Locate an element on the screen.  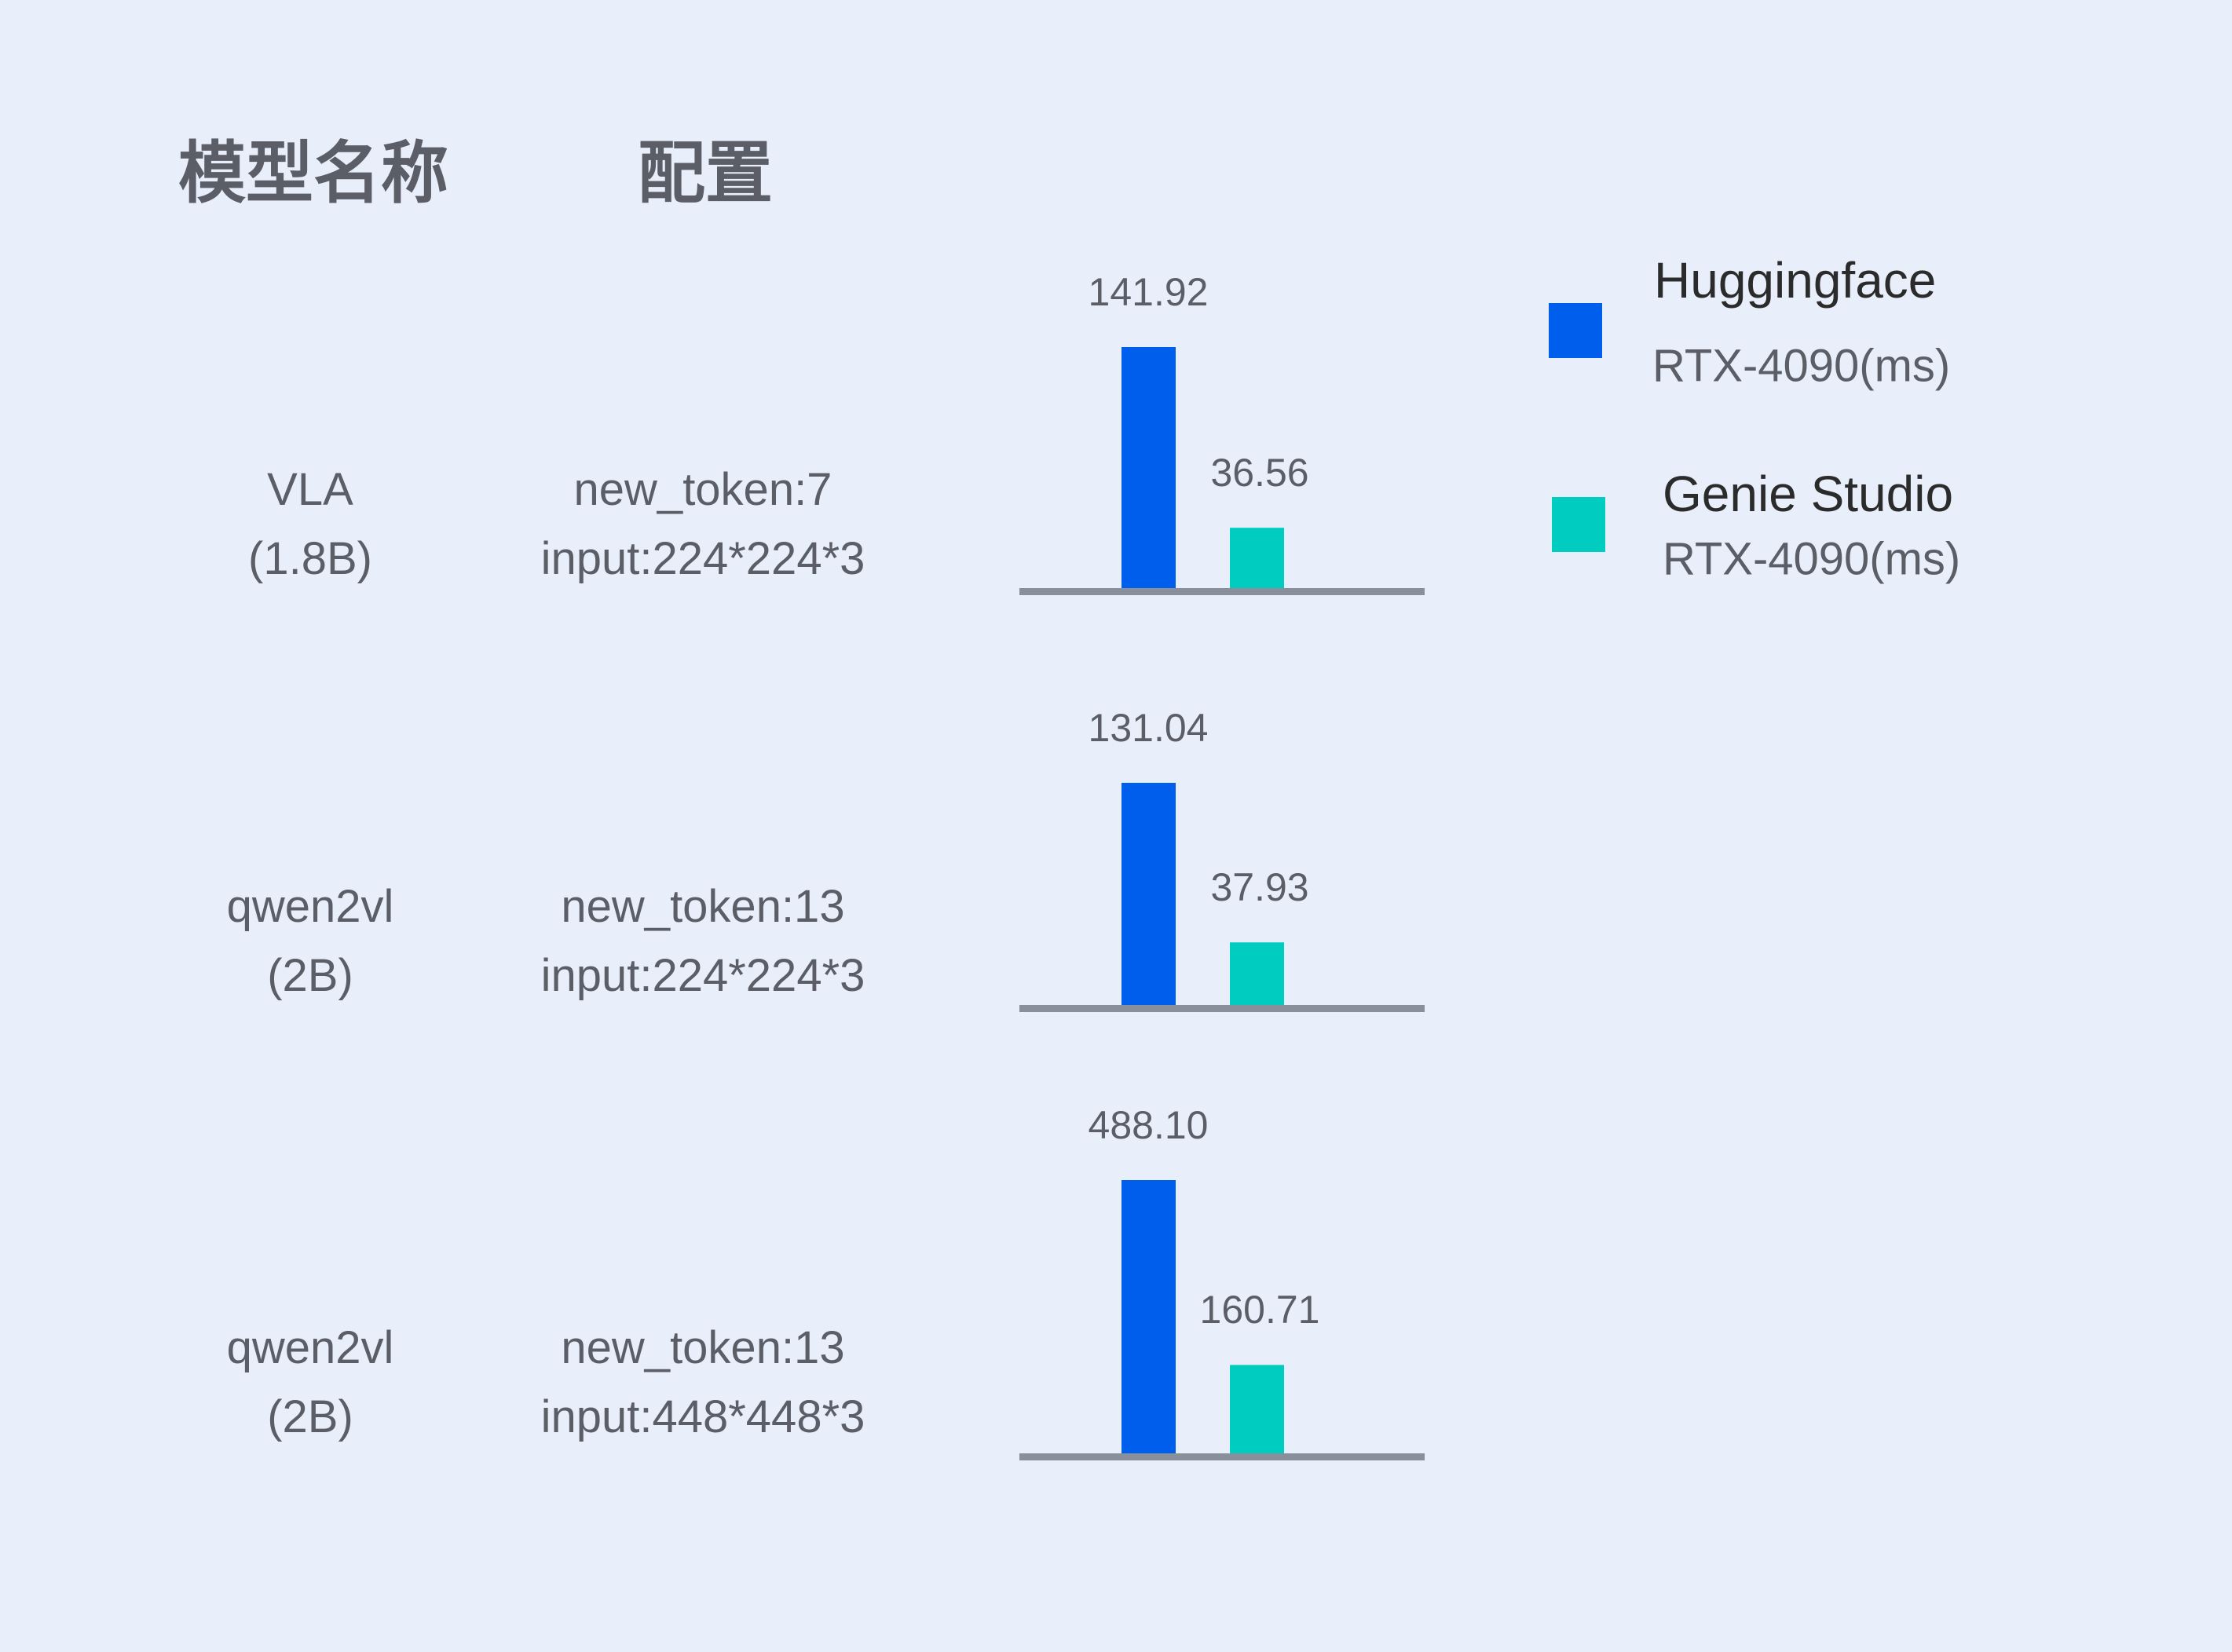
data-label: 131.04 is located at coordinates (1148, 728).